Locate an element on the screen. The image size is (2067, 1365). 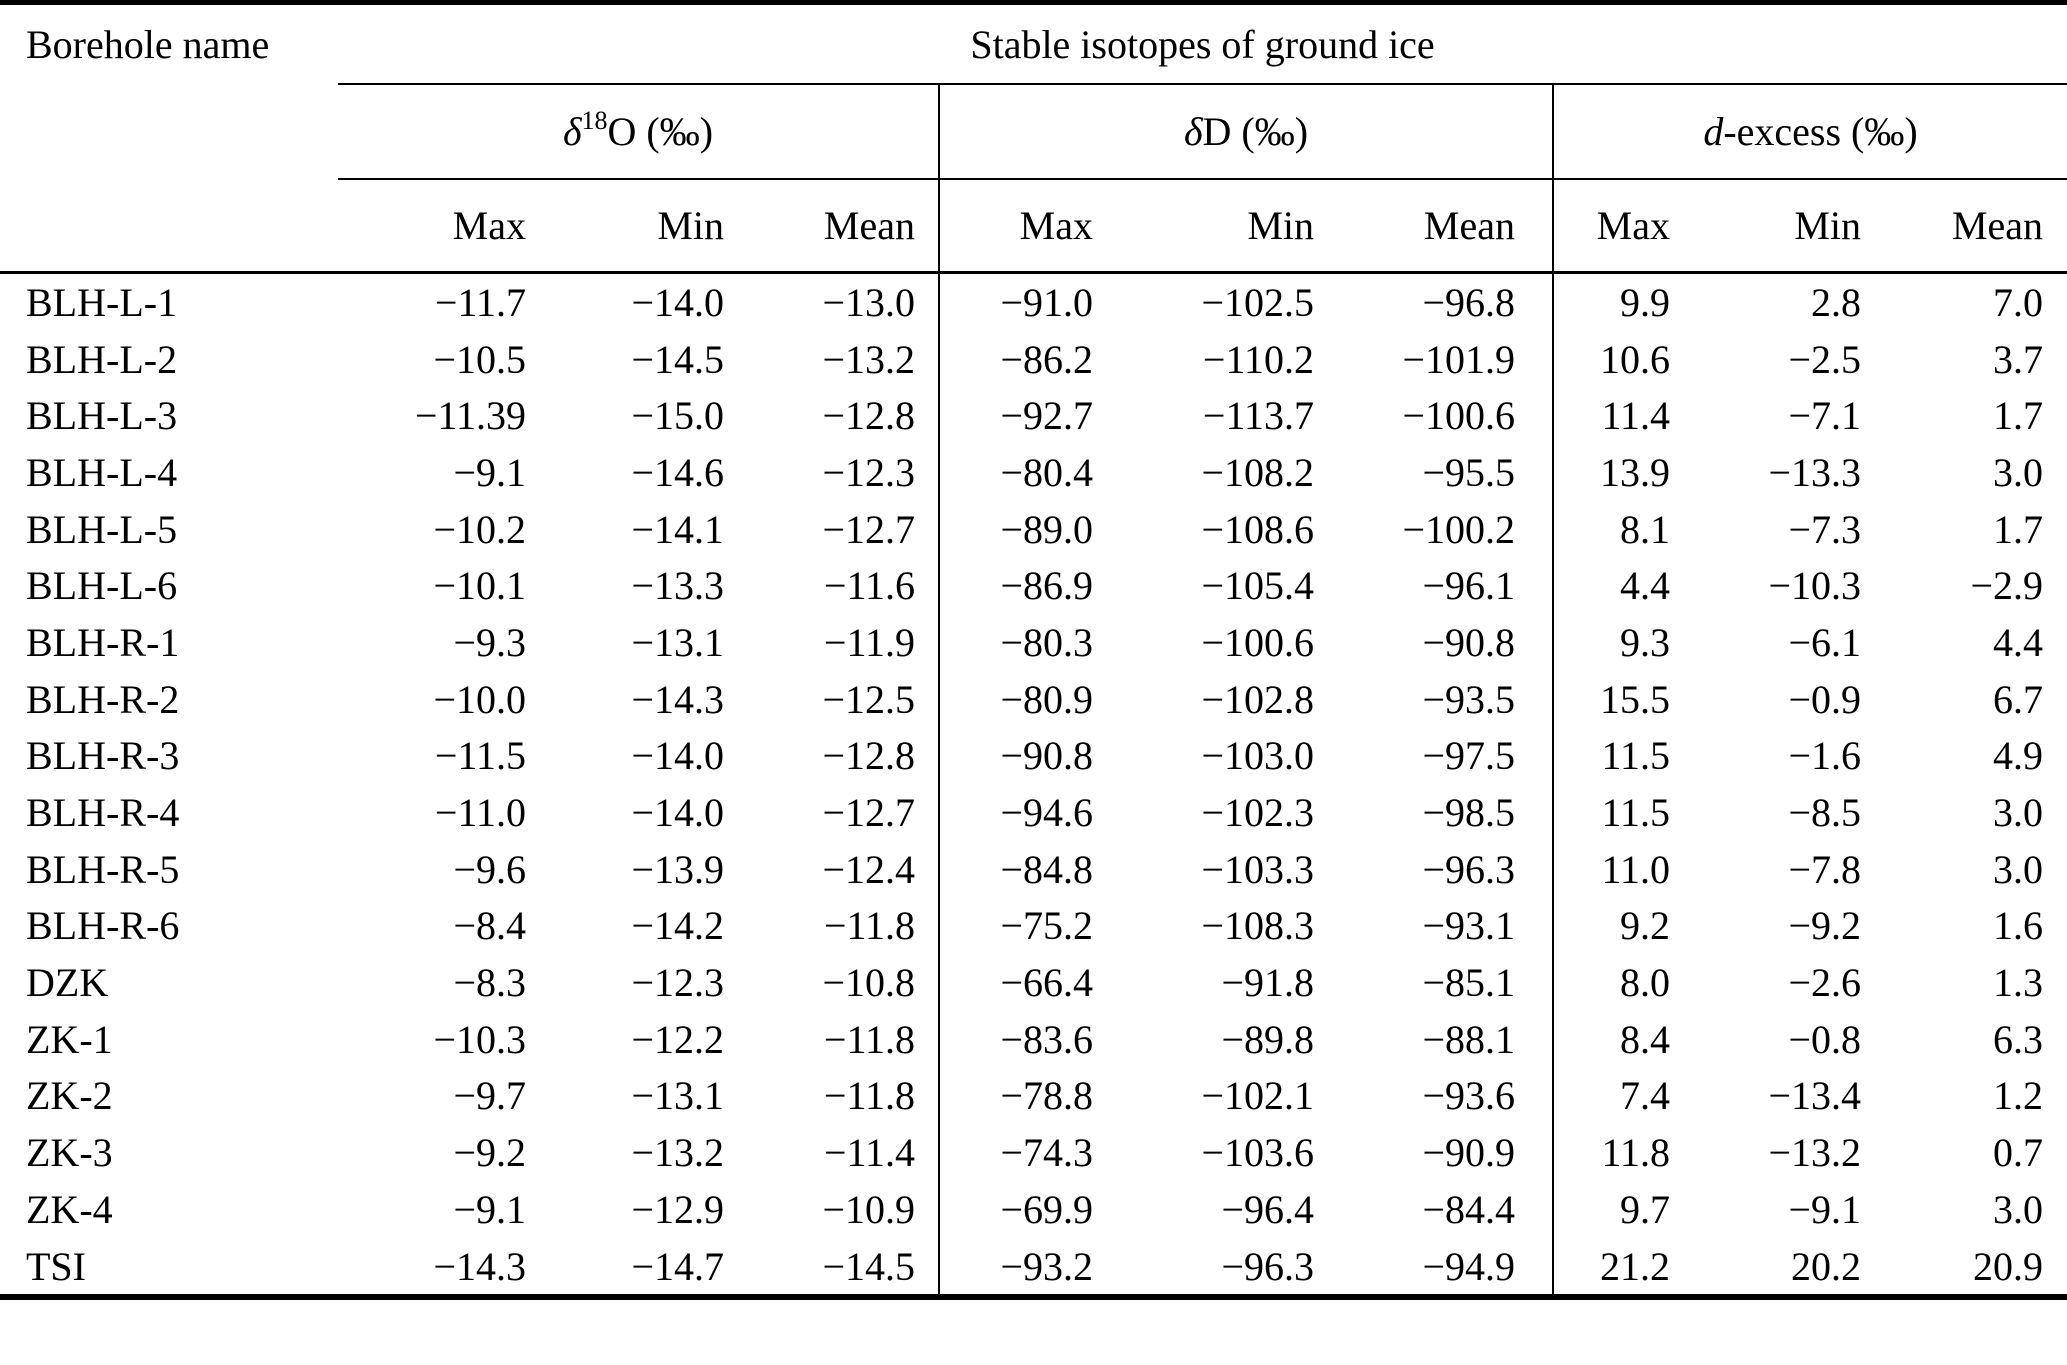
borehole-name-cell: BLH-L-2 is located at coordinates (102, 359).